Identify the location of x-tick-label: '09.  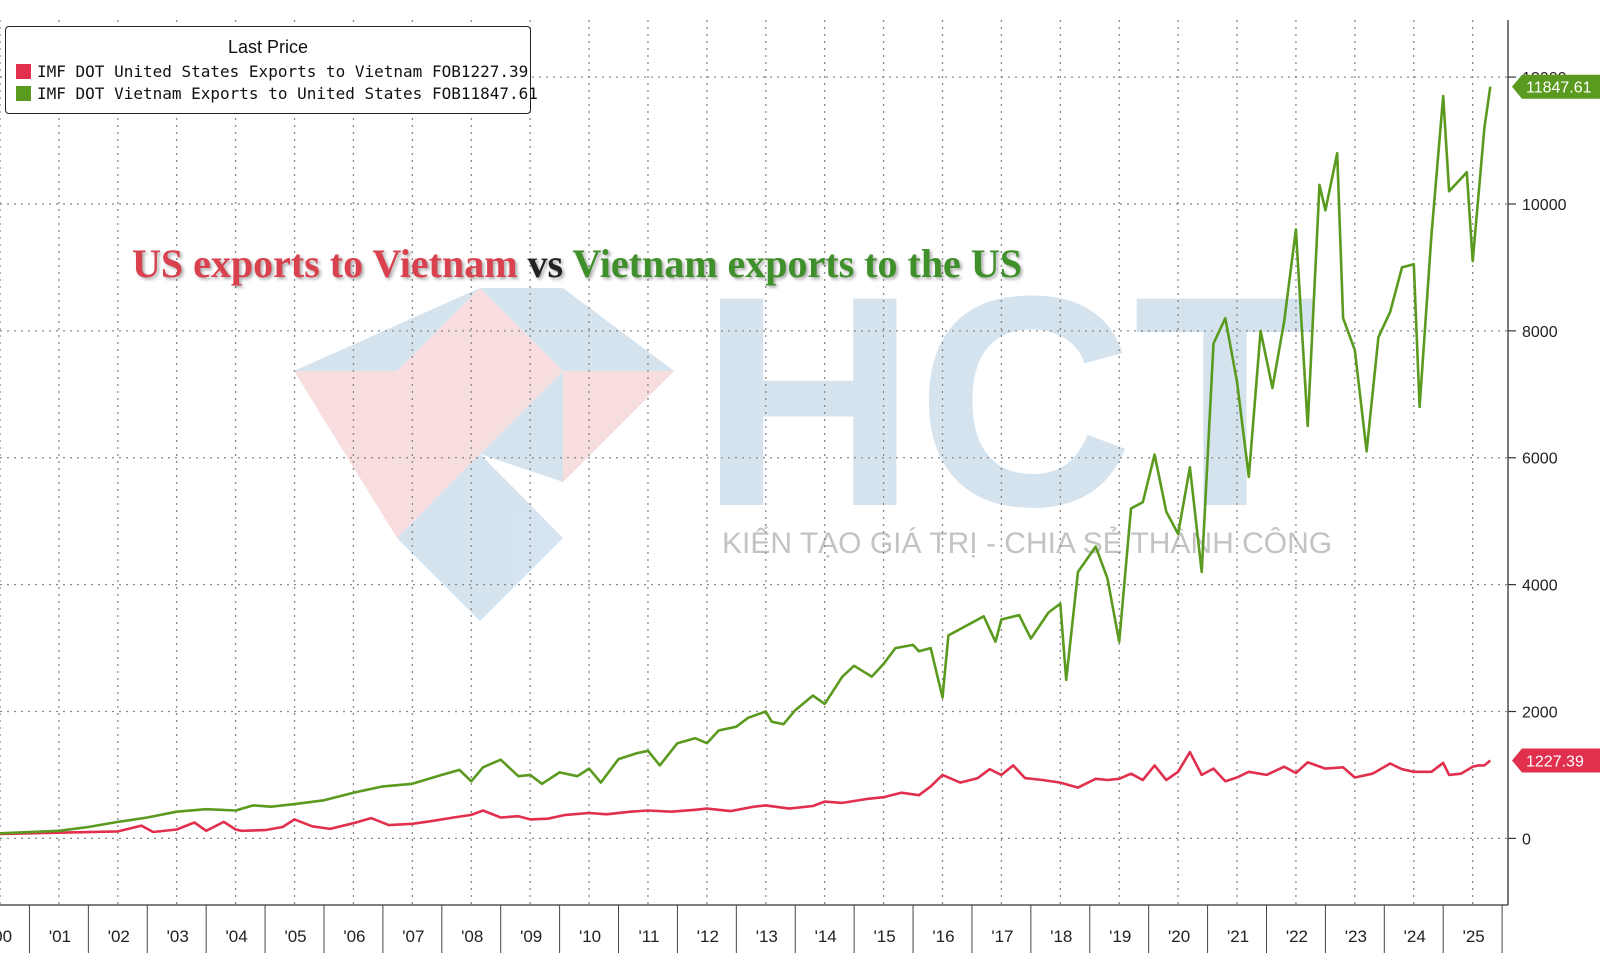
(531, 936).